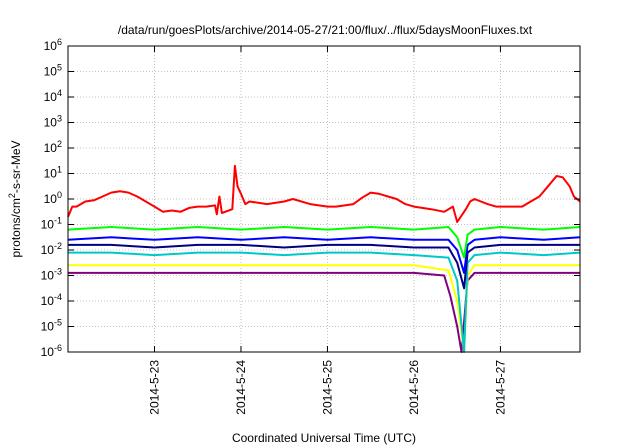  What do you see at coordinates (53, 198) in the screenshot?
I see `y-tick-label: 10⁰` at bounding box center [53, 198].